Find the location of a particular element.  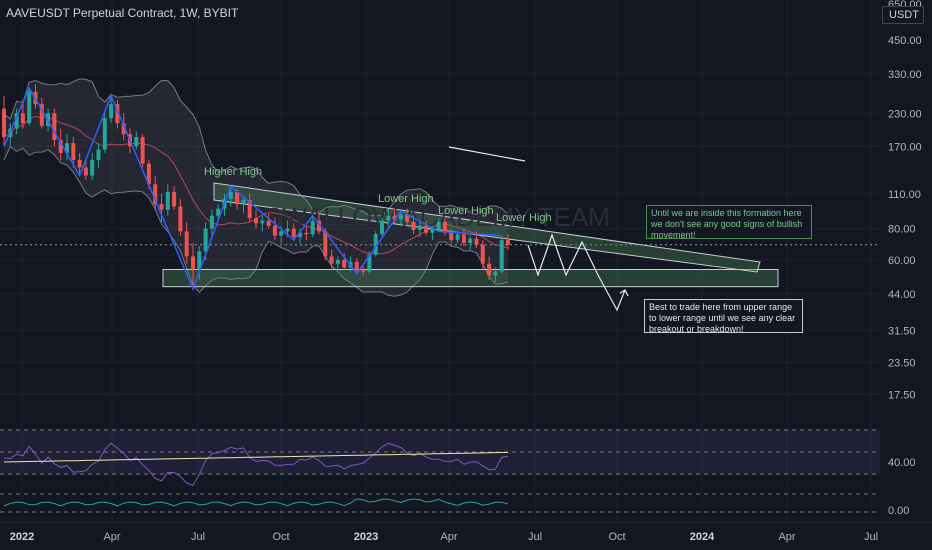

y-tick-label-8: 44.00 is located at coordinates (902, 295).